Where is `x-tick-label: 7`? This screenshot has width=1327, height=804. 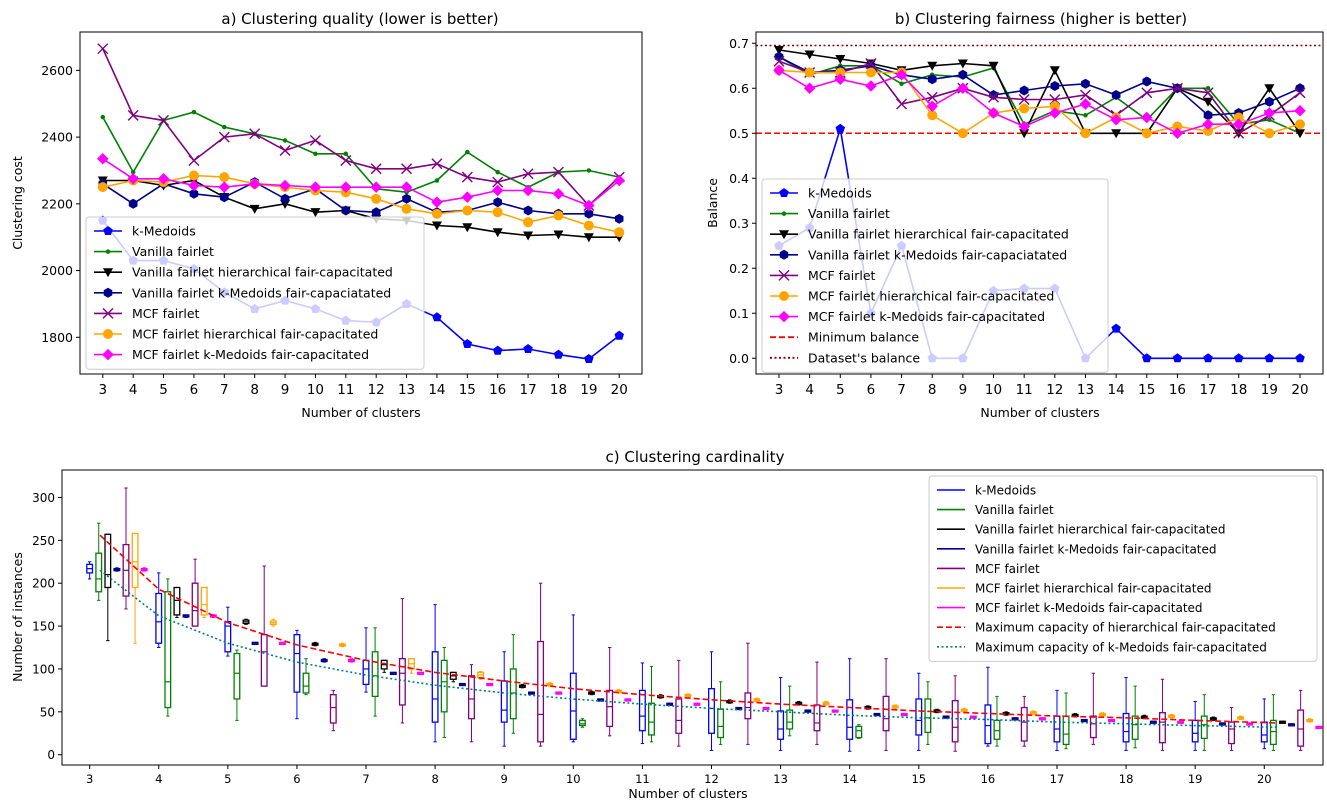 x-tick-label: 7 is located at coordinates (365, 779).